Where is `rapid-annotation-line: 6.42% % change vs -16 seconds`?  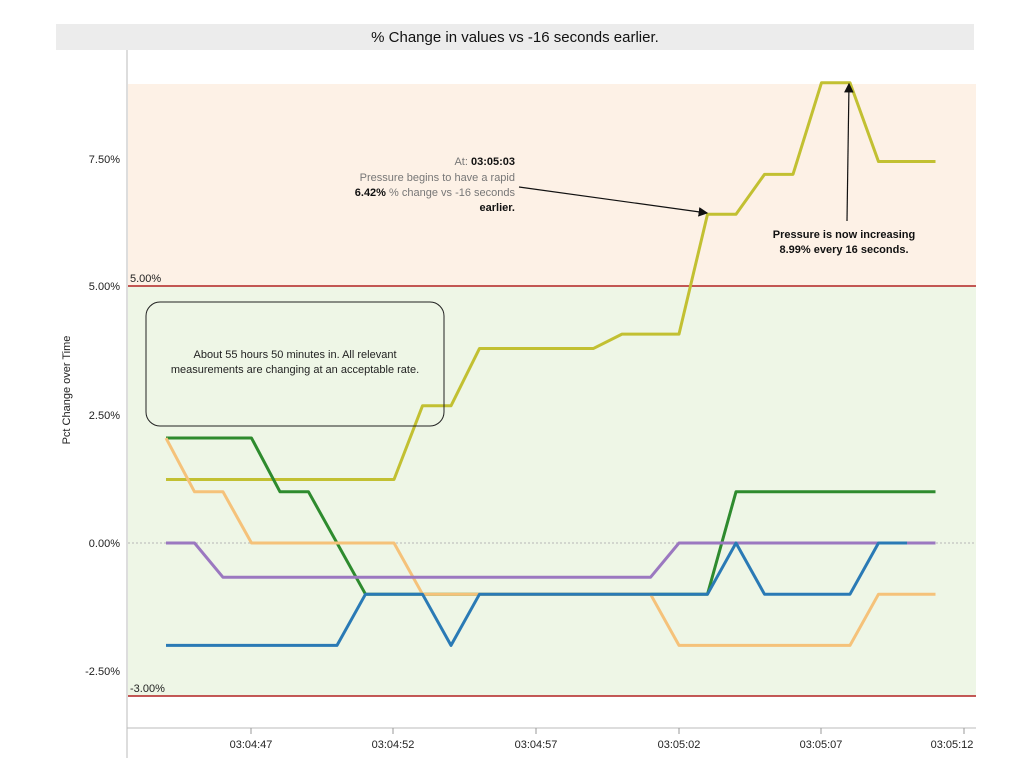 rapid-annotation-line: 6.42% % change vs -16 seconds is located at coordinates (435, 193).